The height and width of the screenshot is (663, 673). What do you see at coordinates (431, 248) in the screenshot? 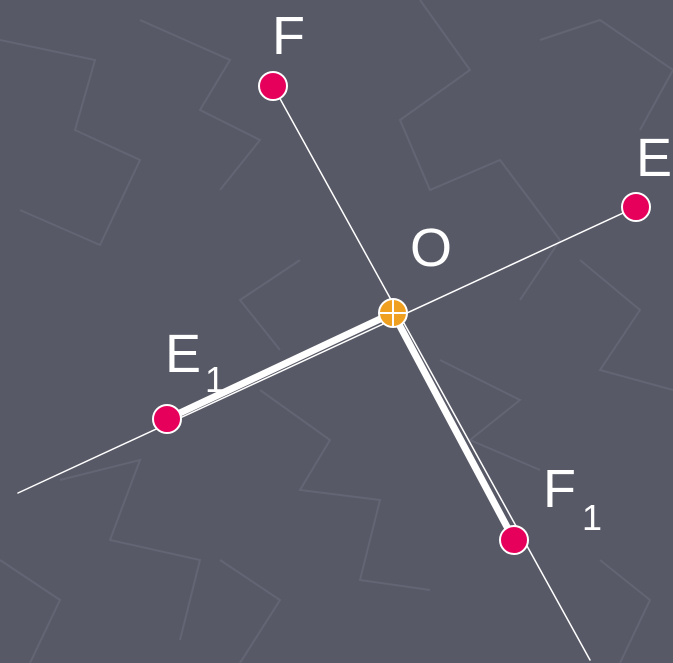
I see `label-o: O` at bounding box center [431, 248].